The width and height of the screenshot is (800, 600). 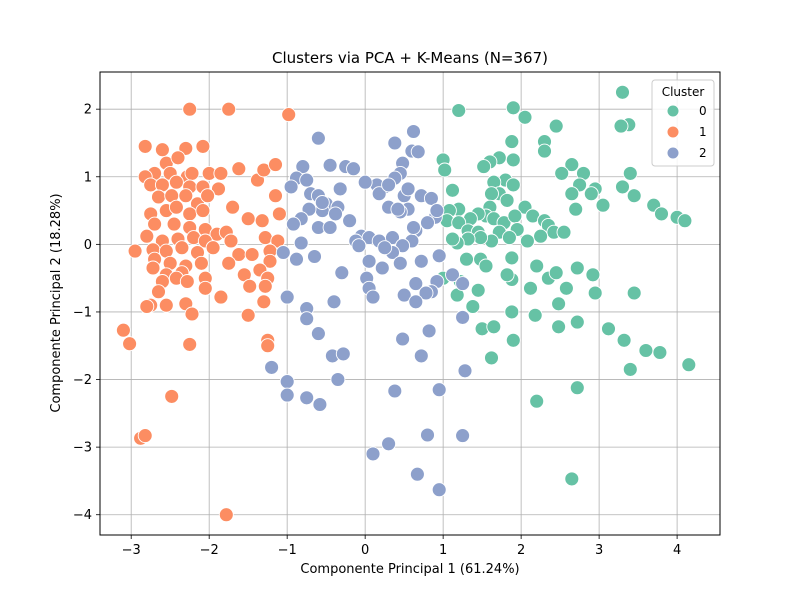 What do you see at coordinates (599, 550) in the screenshot?
I see `x-tick-label: 3` at bounding box center [599, 550].